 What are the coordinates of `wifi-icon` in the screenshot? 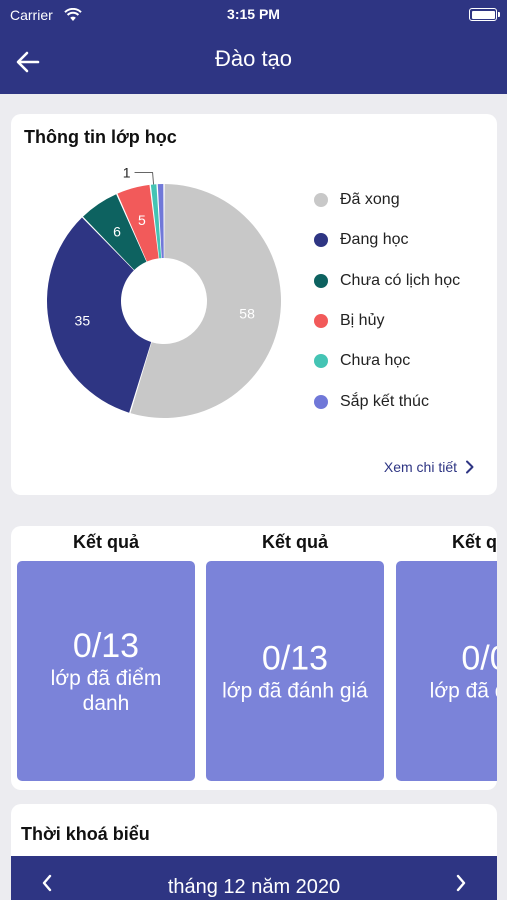 It's located at (73, 14).